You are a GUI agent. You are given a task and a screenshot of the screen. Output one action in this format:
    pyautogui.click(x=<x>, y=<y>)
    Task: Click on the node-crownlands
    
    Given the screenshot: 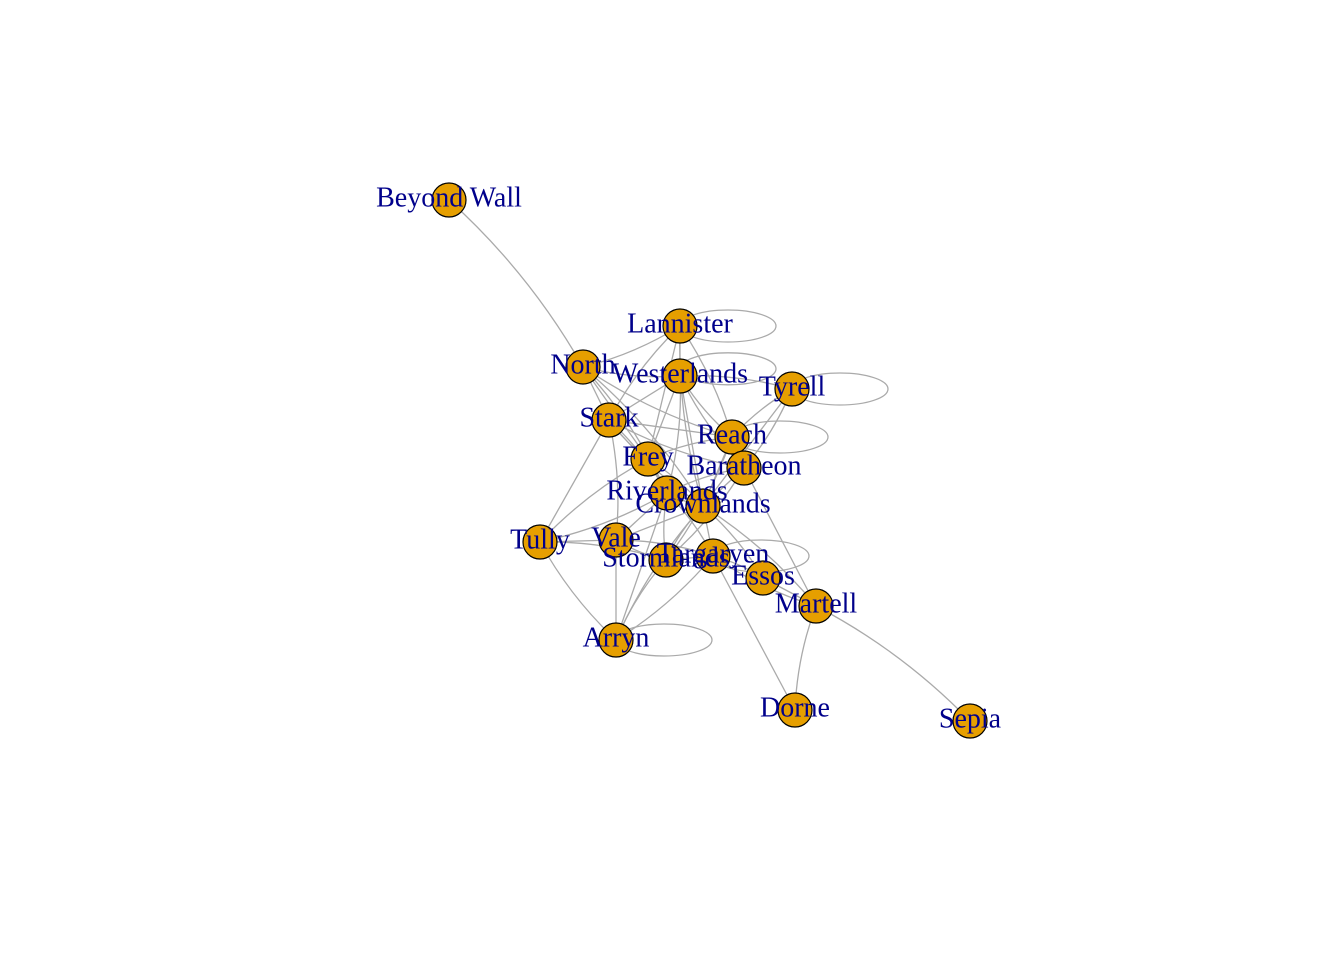 What is the action you would take?
    pyautogui.click(x=703, y=506)
    